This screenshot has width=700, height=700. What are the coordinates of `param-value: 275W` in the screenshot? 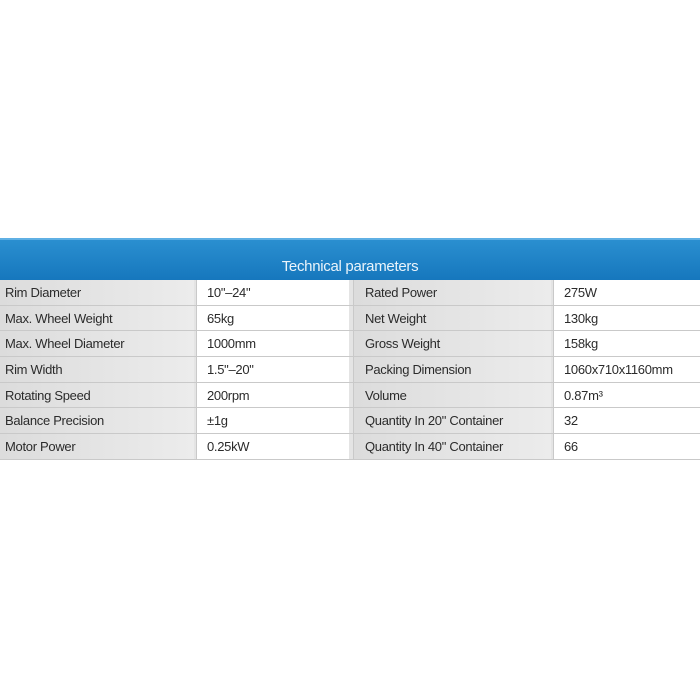 It's located at (626, 292).